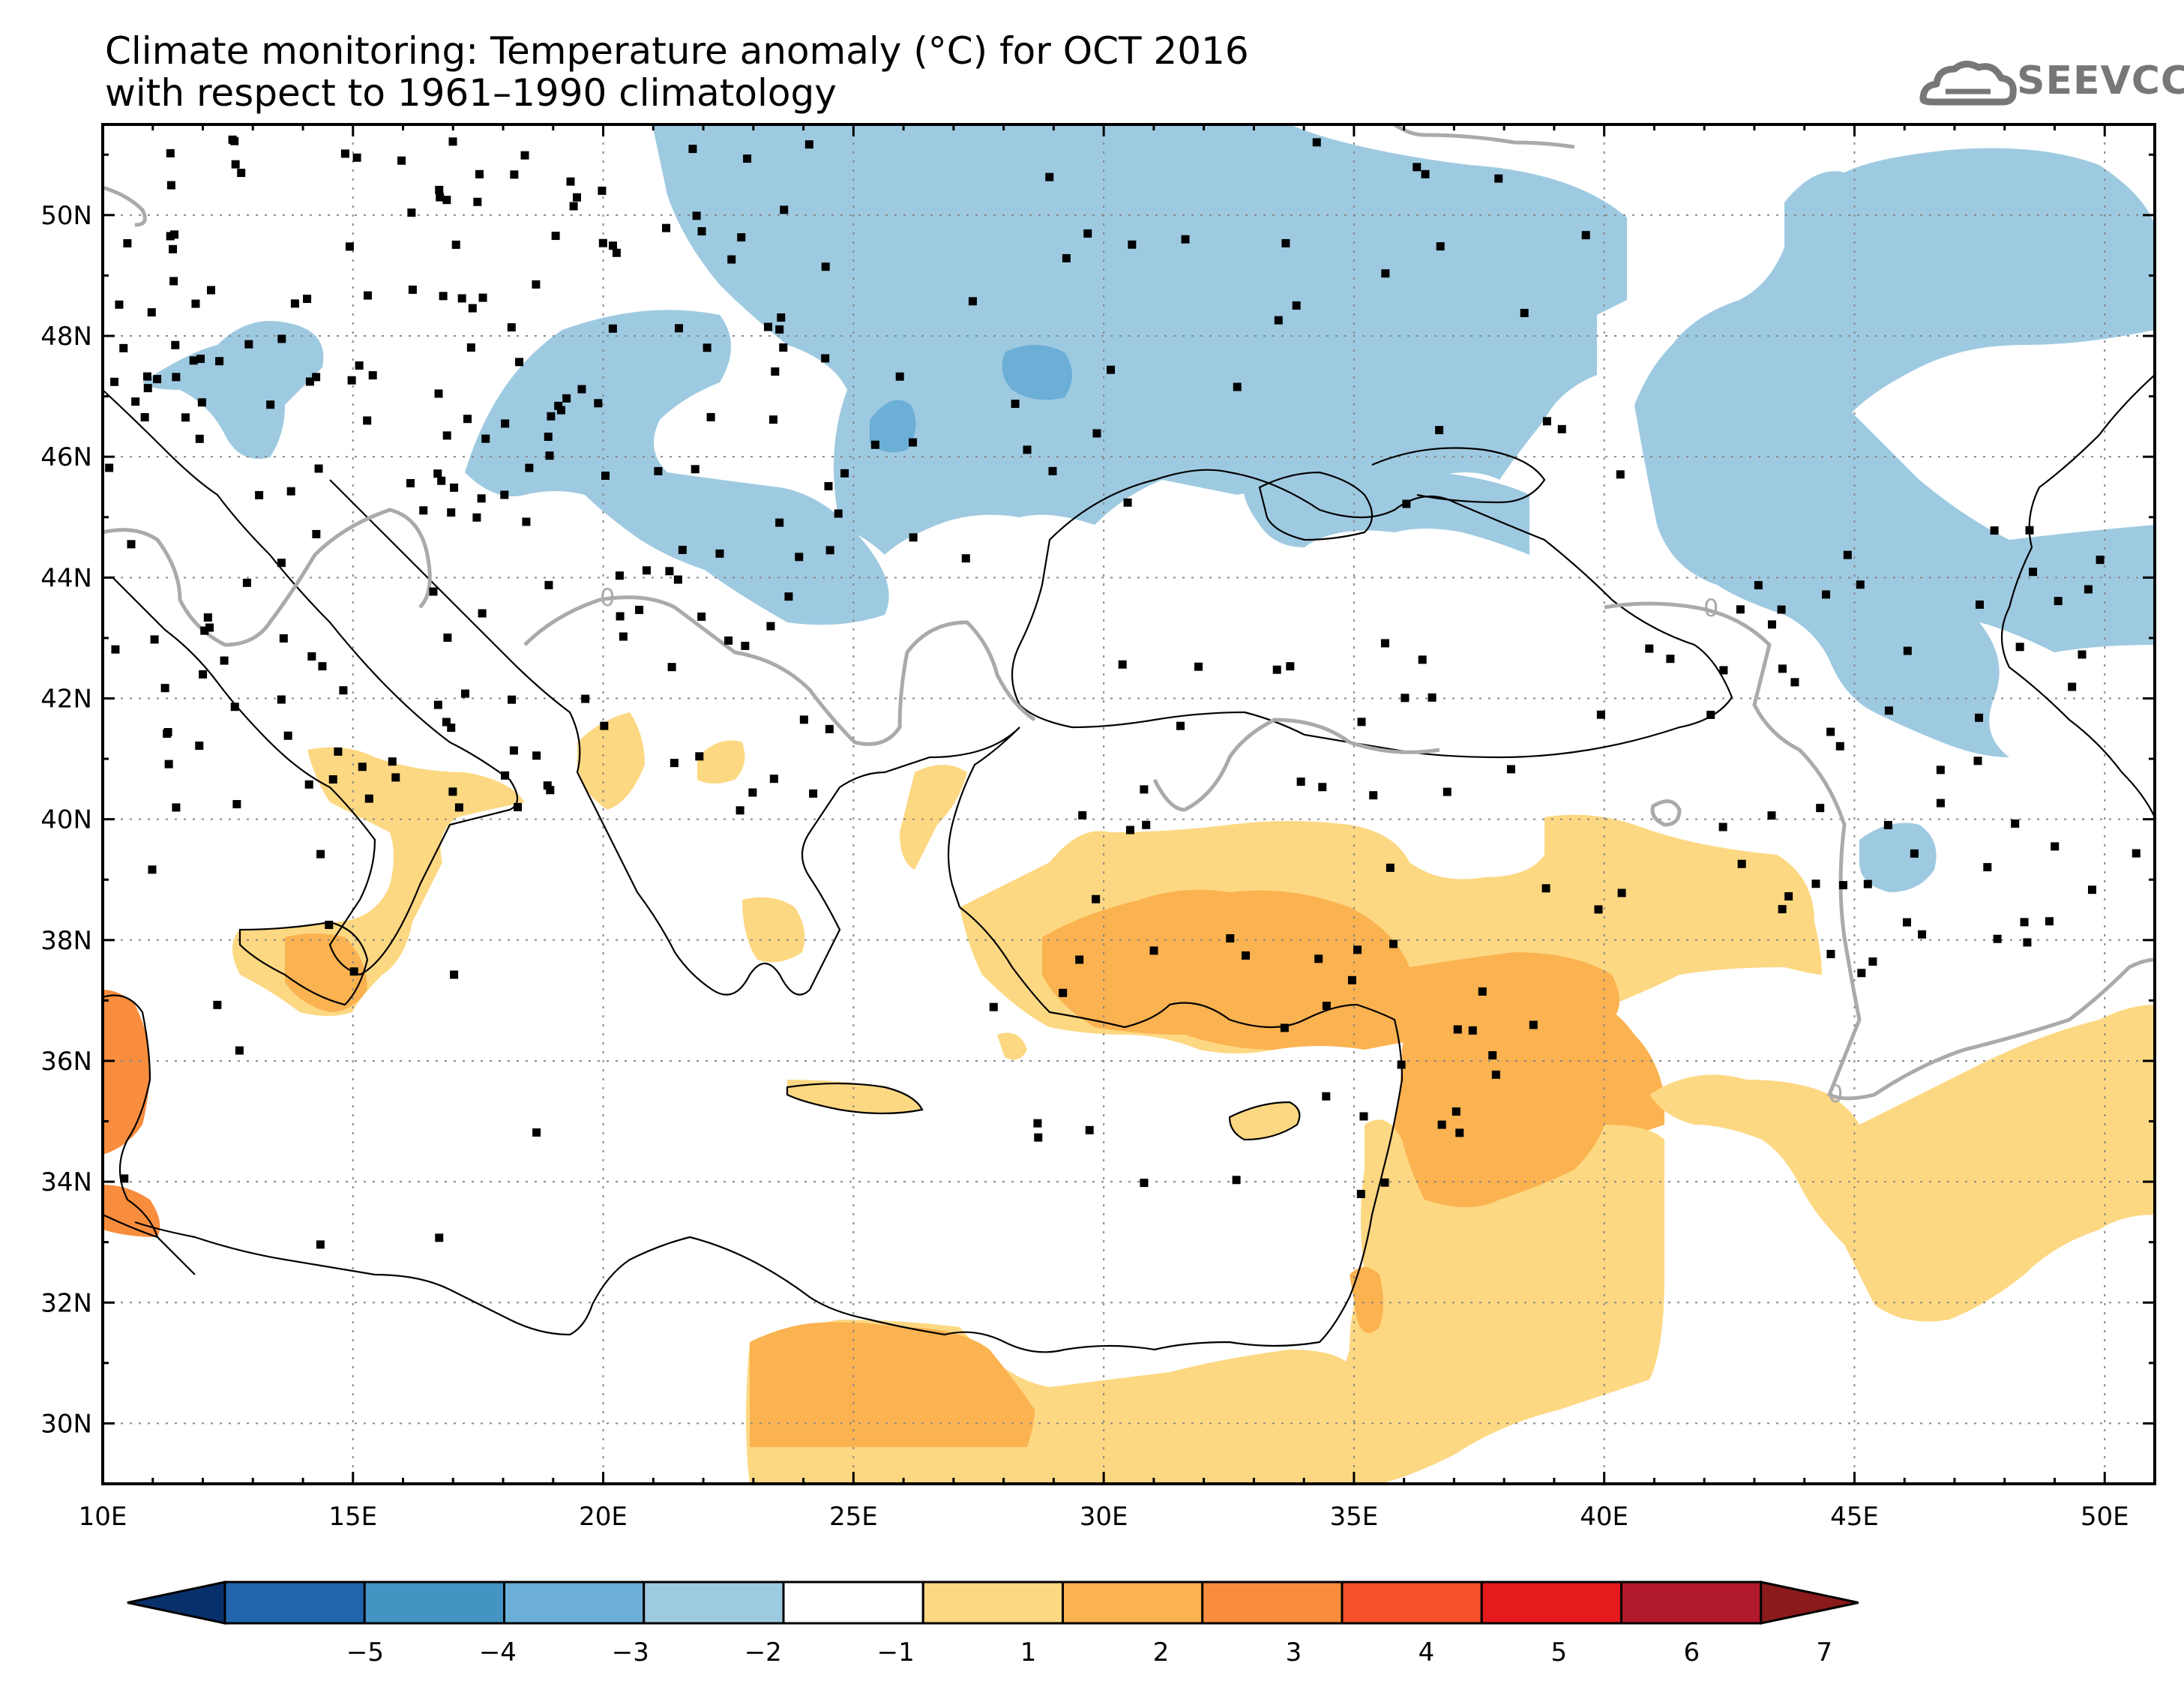  What do you see at coordinates (66, 1303) in the screenshot?
I see `lat-tick-label: 32N` at bounding box center [66, 1303].